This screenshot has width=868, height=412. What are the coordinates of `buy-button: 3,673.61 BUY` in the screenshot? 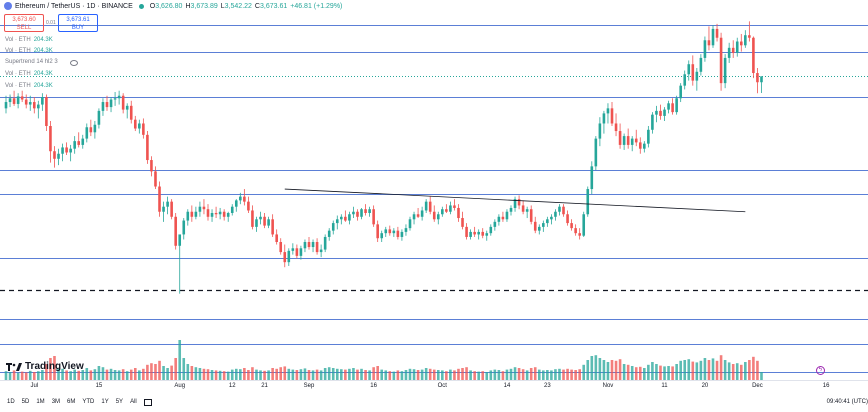 It's located at (78, 23).